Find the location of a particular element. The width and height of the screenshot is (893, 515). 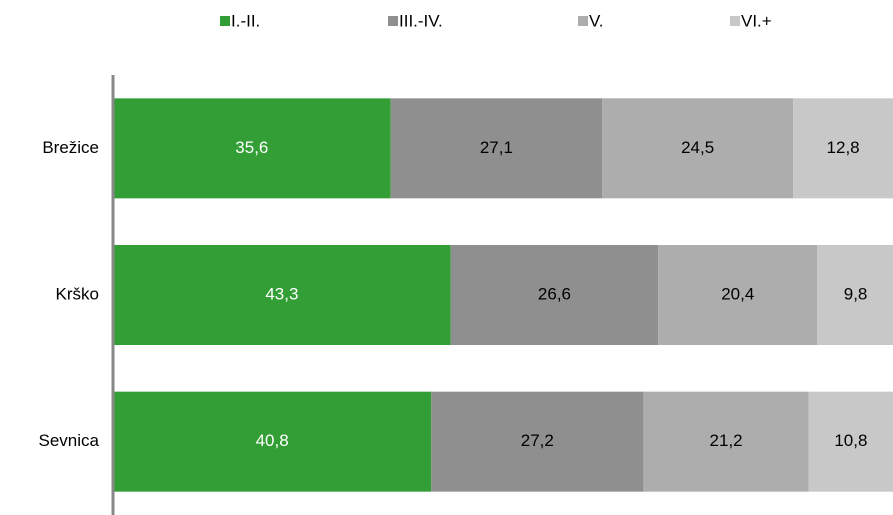

data-label: 35,6 is located at coordinates (251, 147).